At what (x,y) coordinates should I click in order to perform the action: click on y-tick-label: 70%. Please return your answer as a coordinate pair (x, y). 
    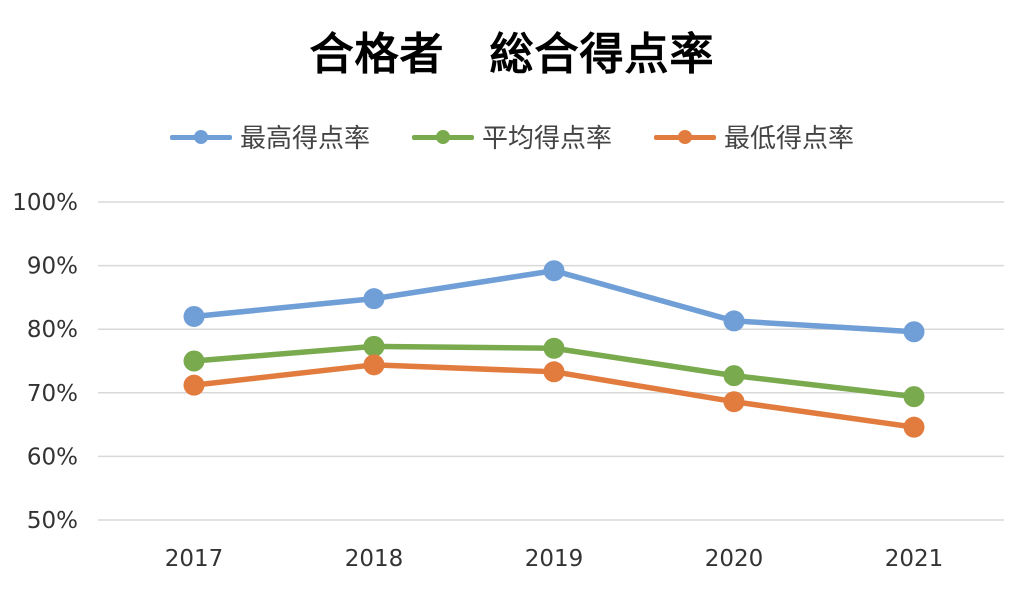
    Looking at the image, I should click on (52, 394).